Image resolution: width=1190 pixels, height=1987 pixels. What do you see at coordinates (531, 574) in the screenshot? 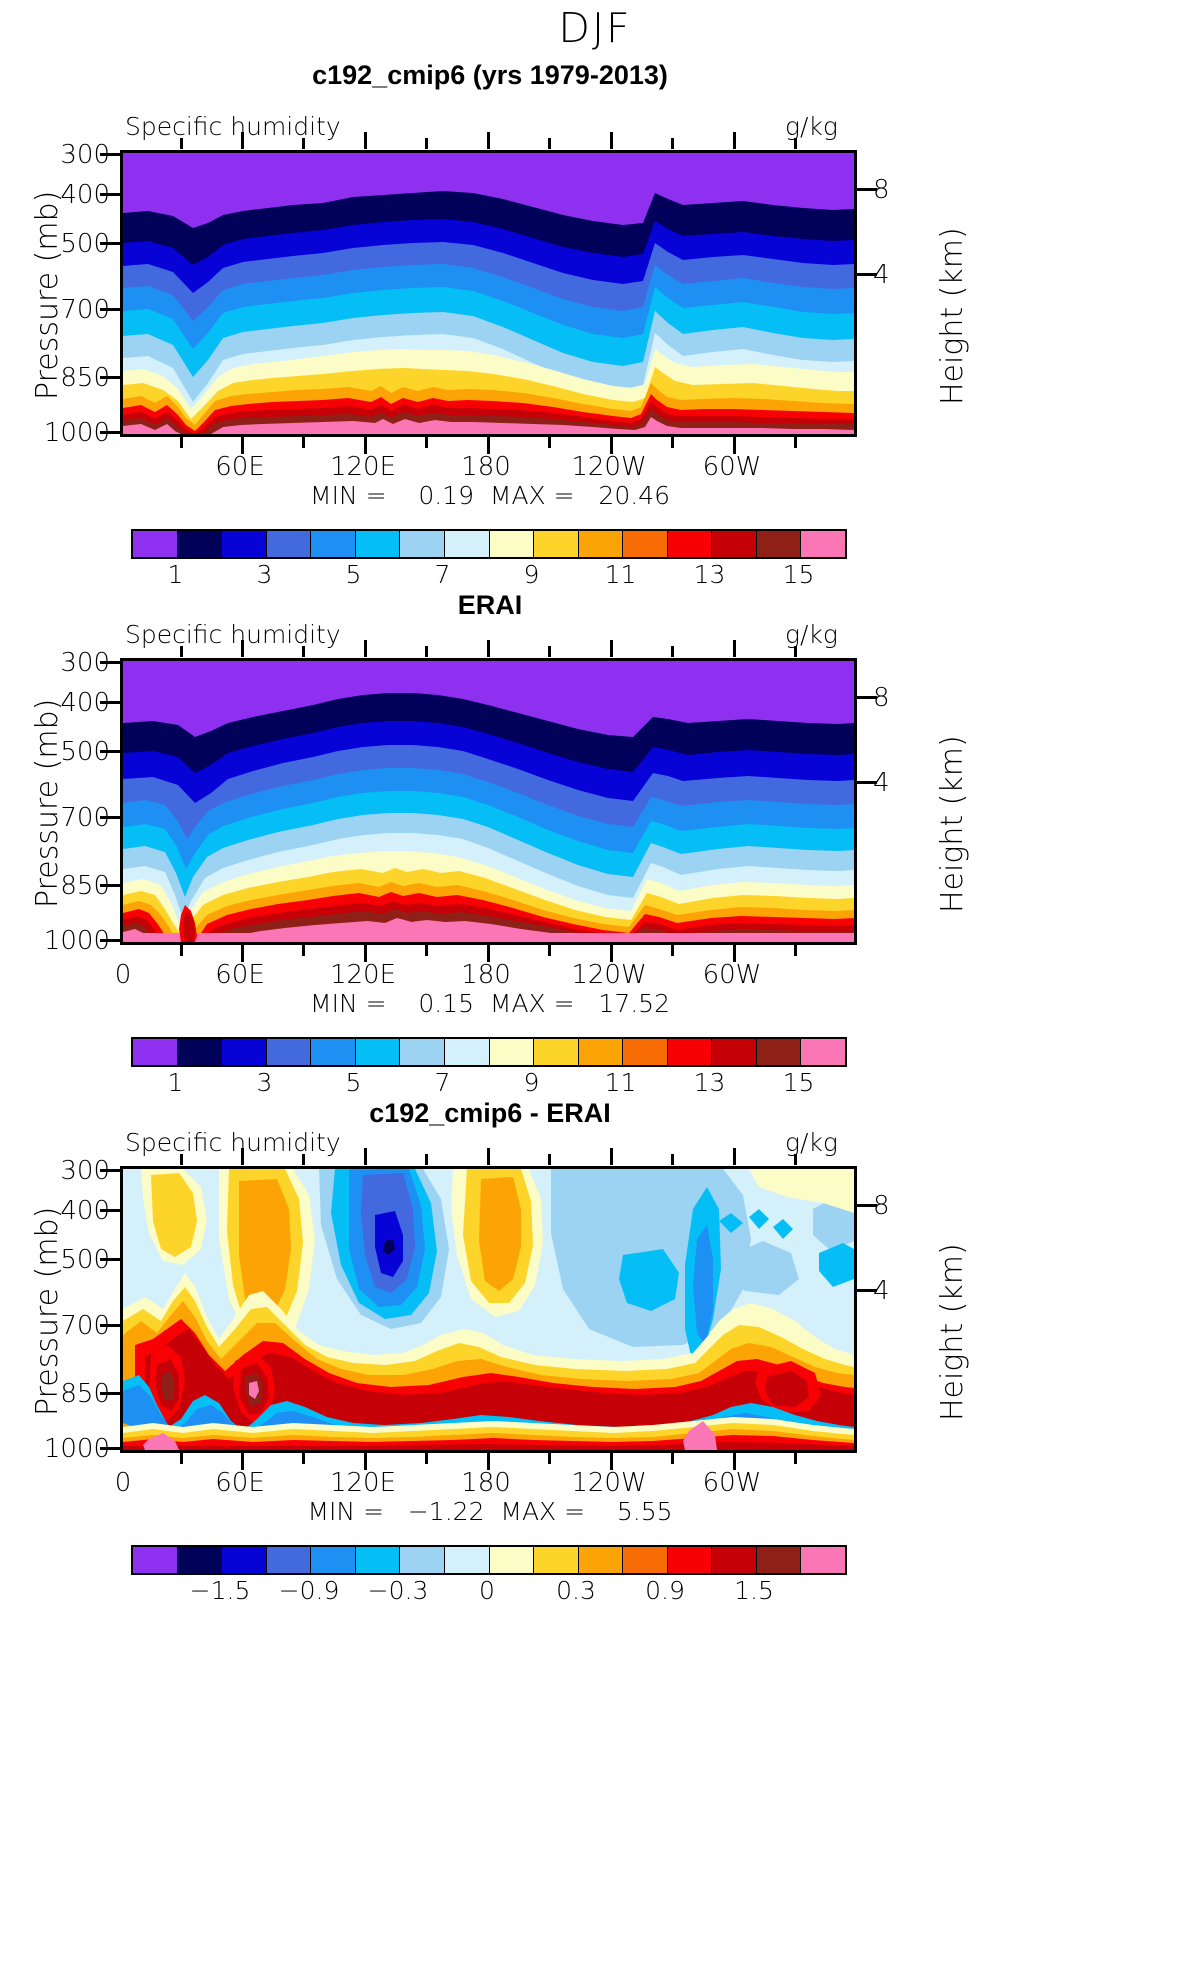
I see `colorbar-tick-label: 9` at bounding box center [531, 574].